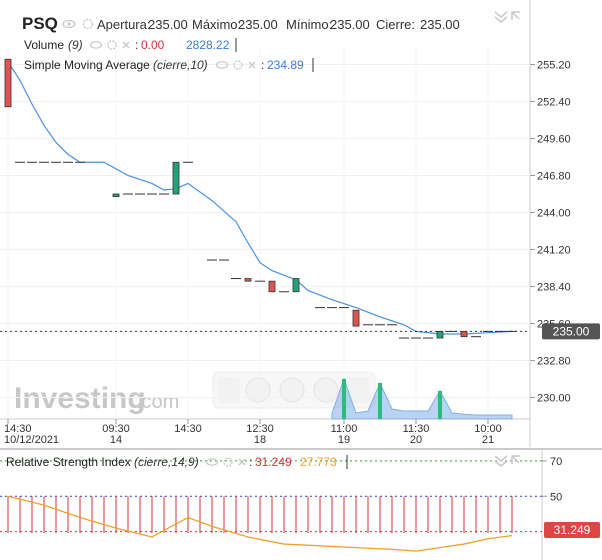  I want to click on fullscreen-icon, so click(515, 15).